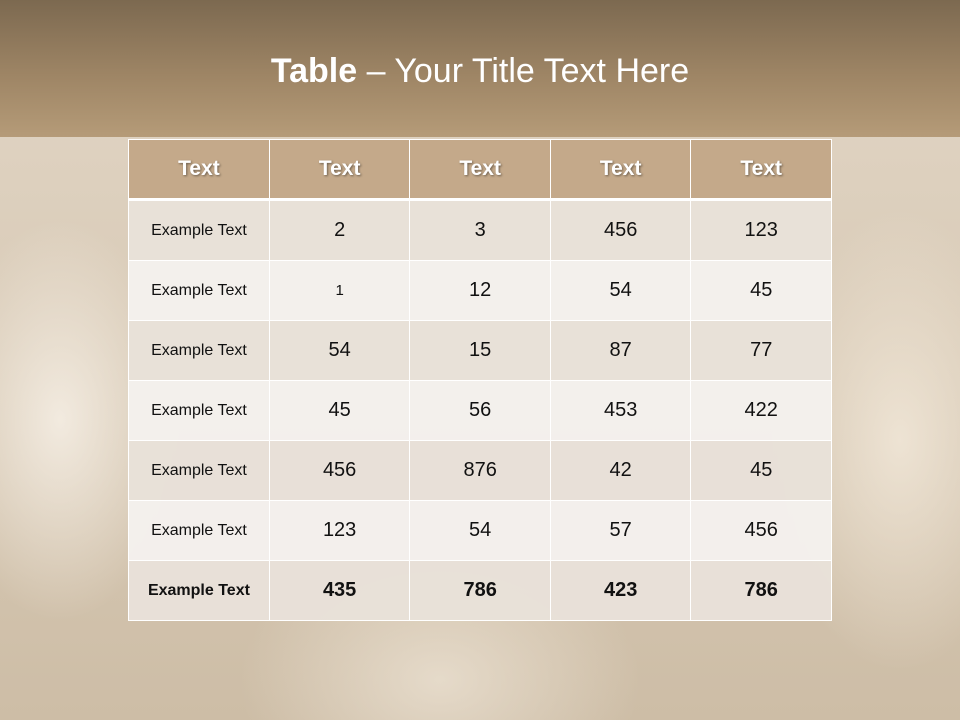 The height and width of the screenshot is (720, 960). Describe the element at coordinates (620, 470) in the screenshot. I see `table-cell: 42` at that location.